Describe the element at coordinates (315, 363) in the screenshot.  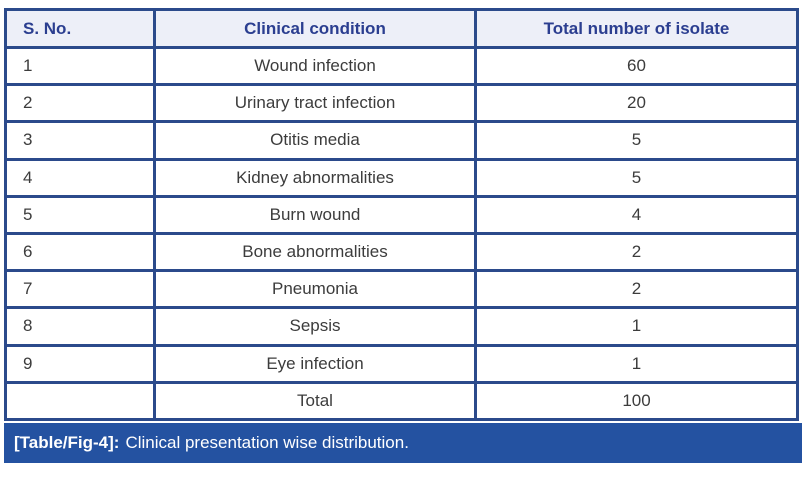
I see `cell-clinical-condition: Eye infection` at that location.